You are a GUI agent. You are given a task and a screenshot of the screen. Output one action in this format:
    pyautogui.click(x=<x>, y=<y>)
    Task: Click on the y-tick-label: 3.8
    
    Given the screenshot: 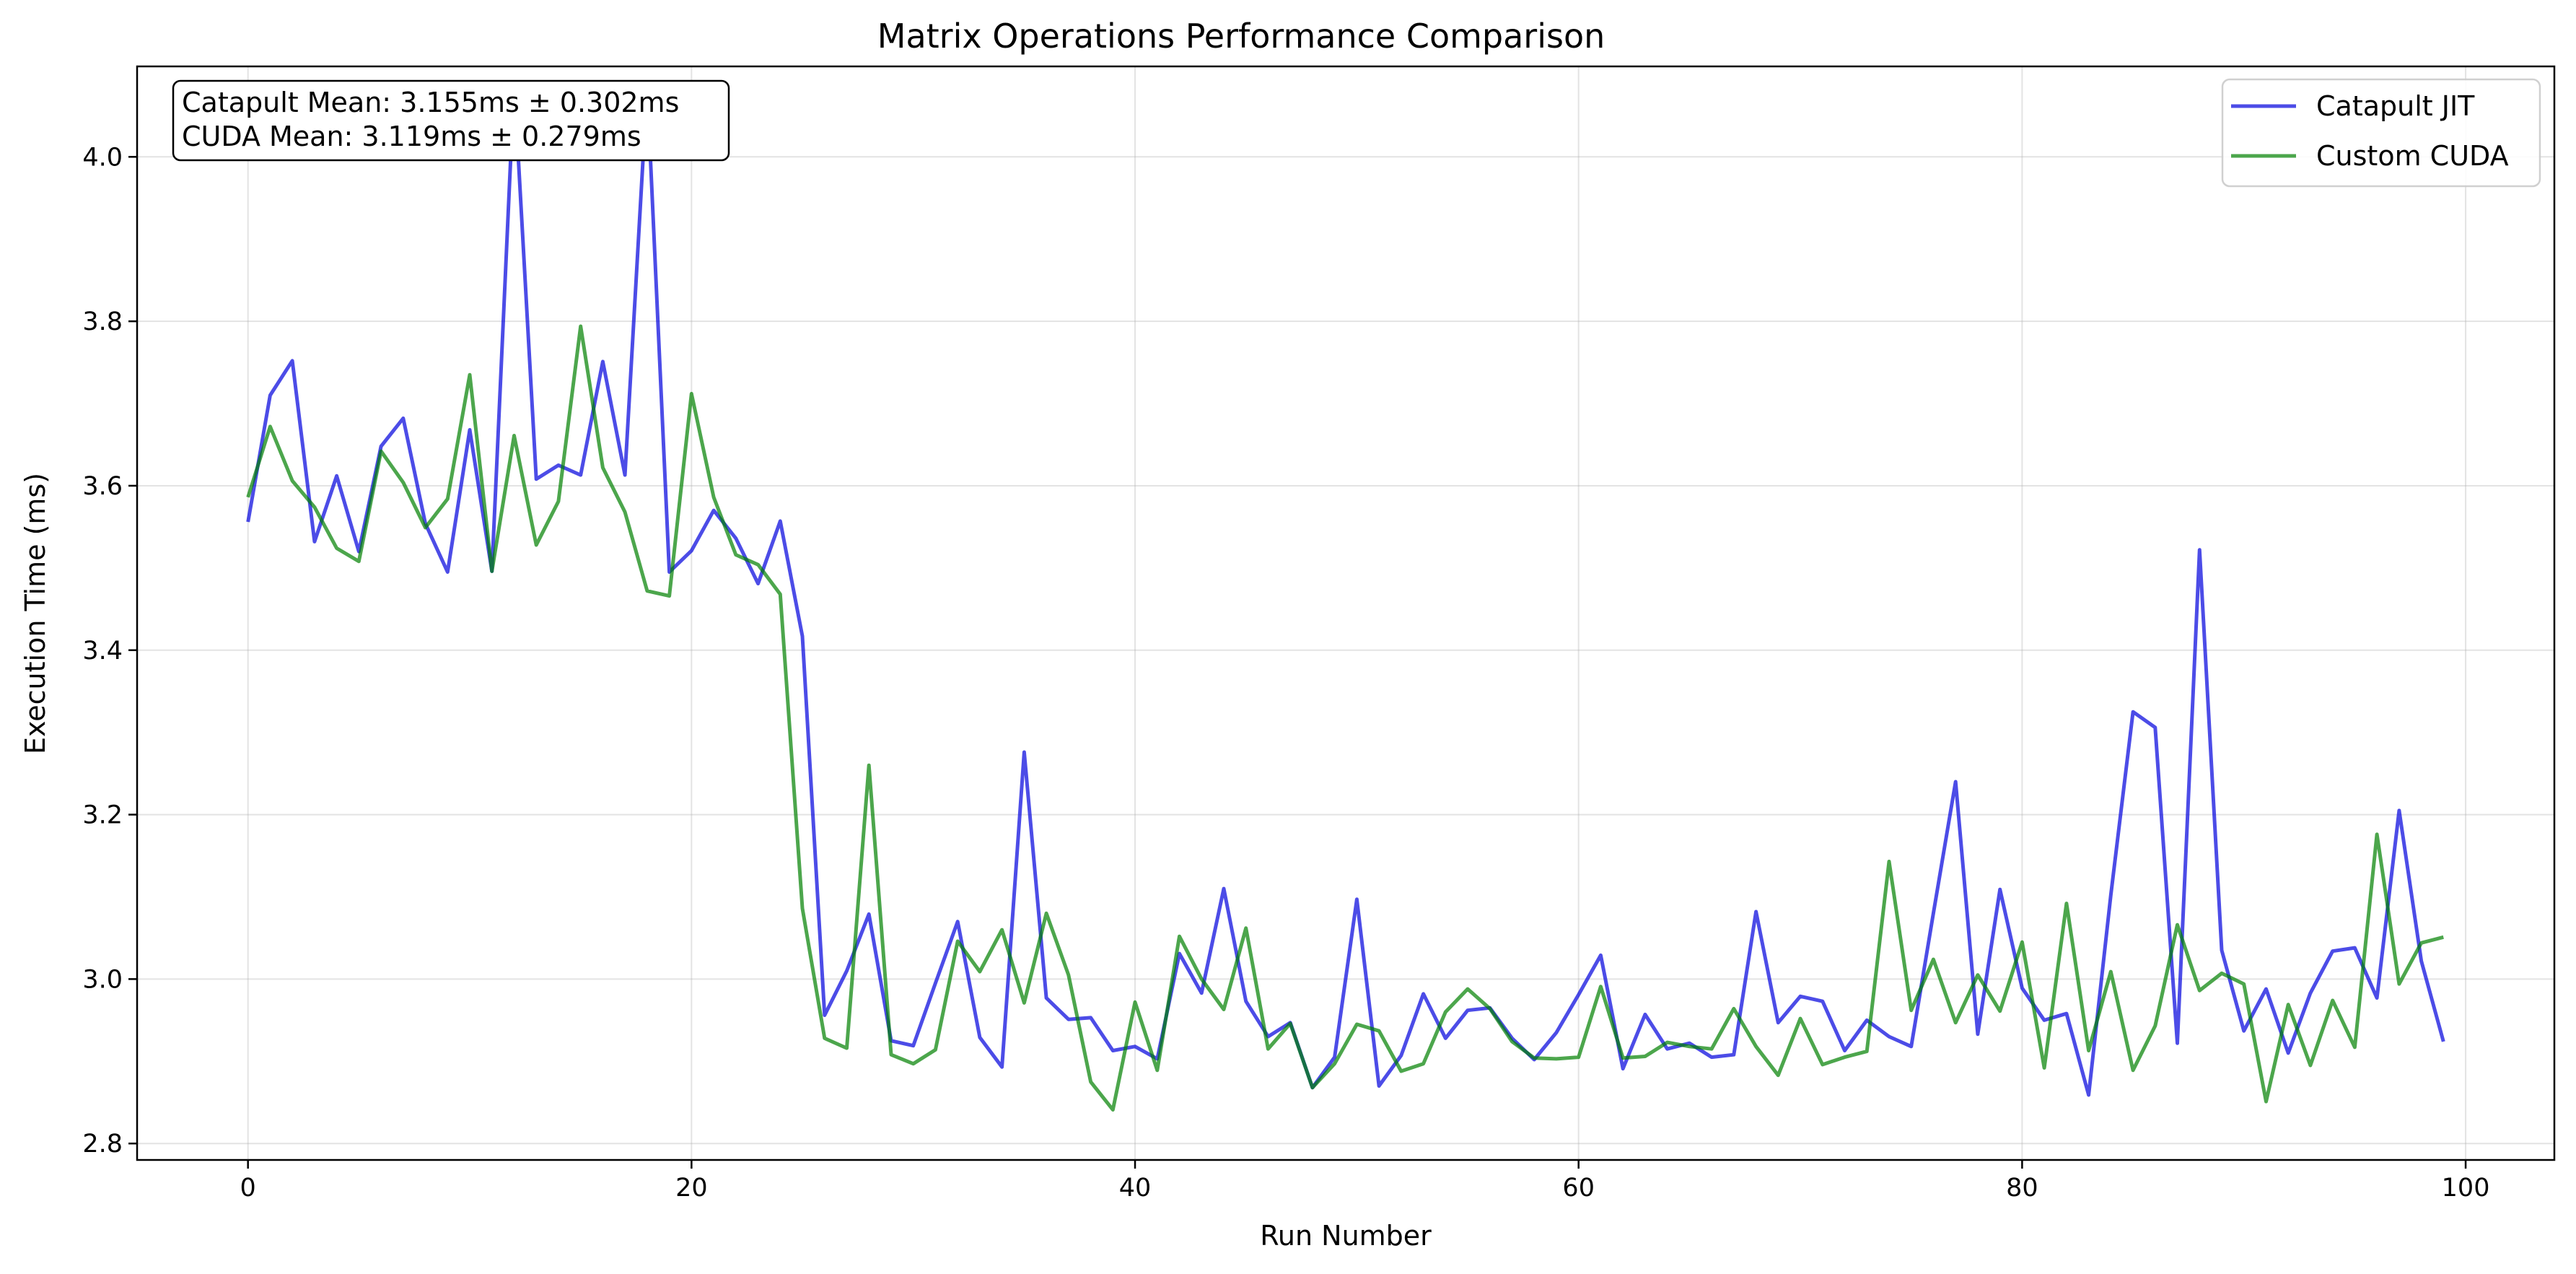 What is the action you would take?
    pyautogui.click(x=103, y=321)
    